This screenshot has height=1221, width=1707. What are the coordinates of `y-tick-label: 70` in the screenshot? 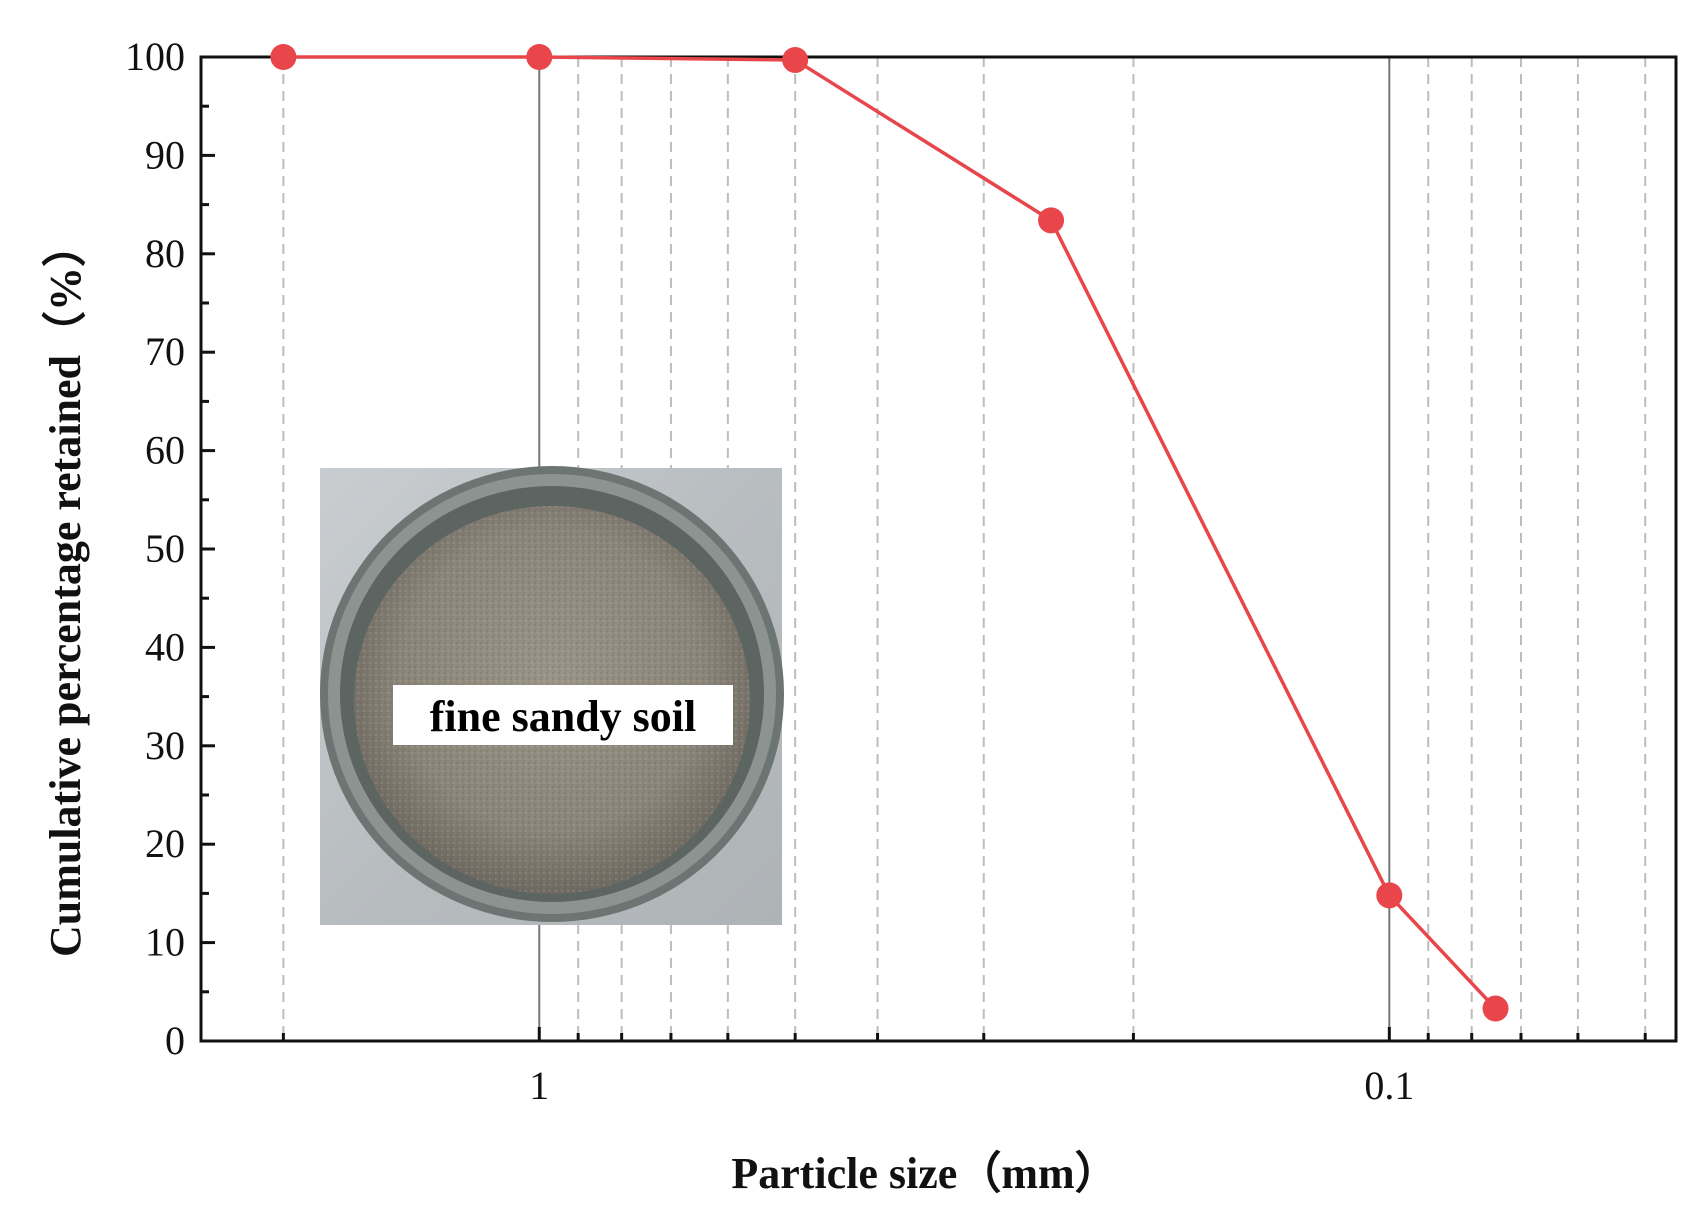 It's located at (165, 351).